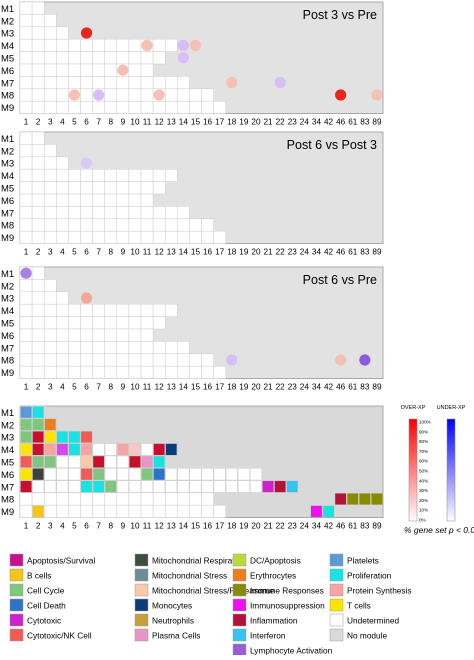  Describe the element at coordinates (341, 387) in the screenshot. I see `column-label: 46` at that location.